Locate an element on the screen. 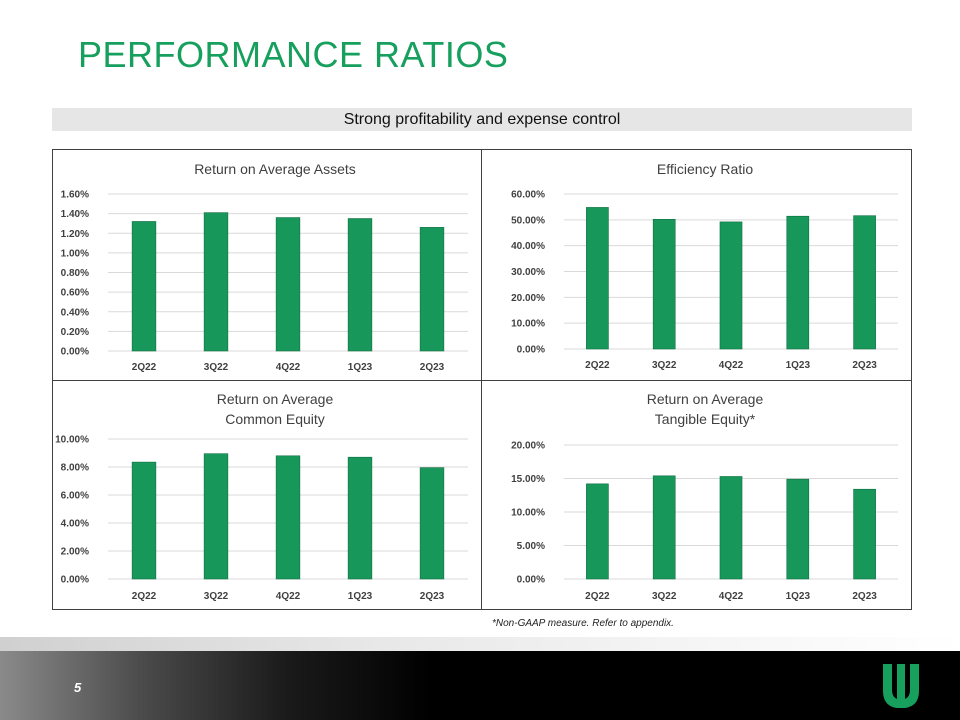  y-tick-label: 5.00% is located at coordinates (531, 546).